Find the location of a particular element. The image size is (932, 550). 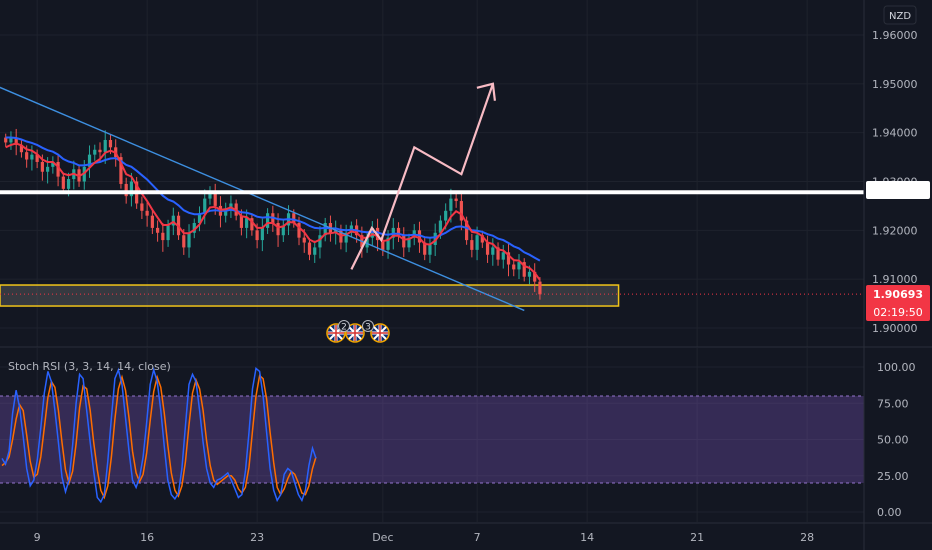

price-tick-label: 1.96000 is located at coordinates (895, 35).